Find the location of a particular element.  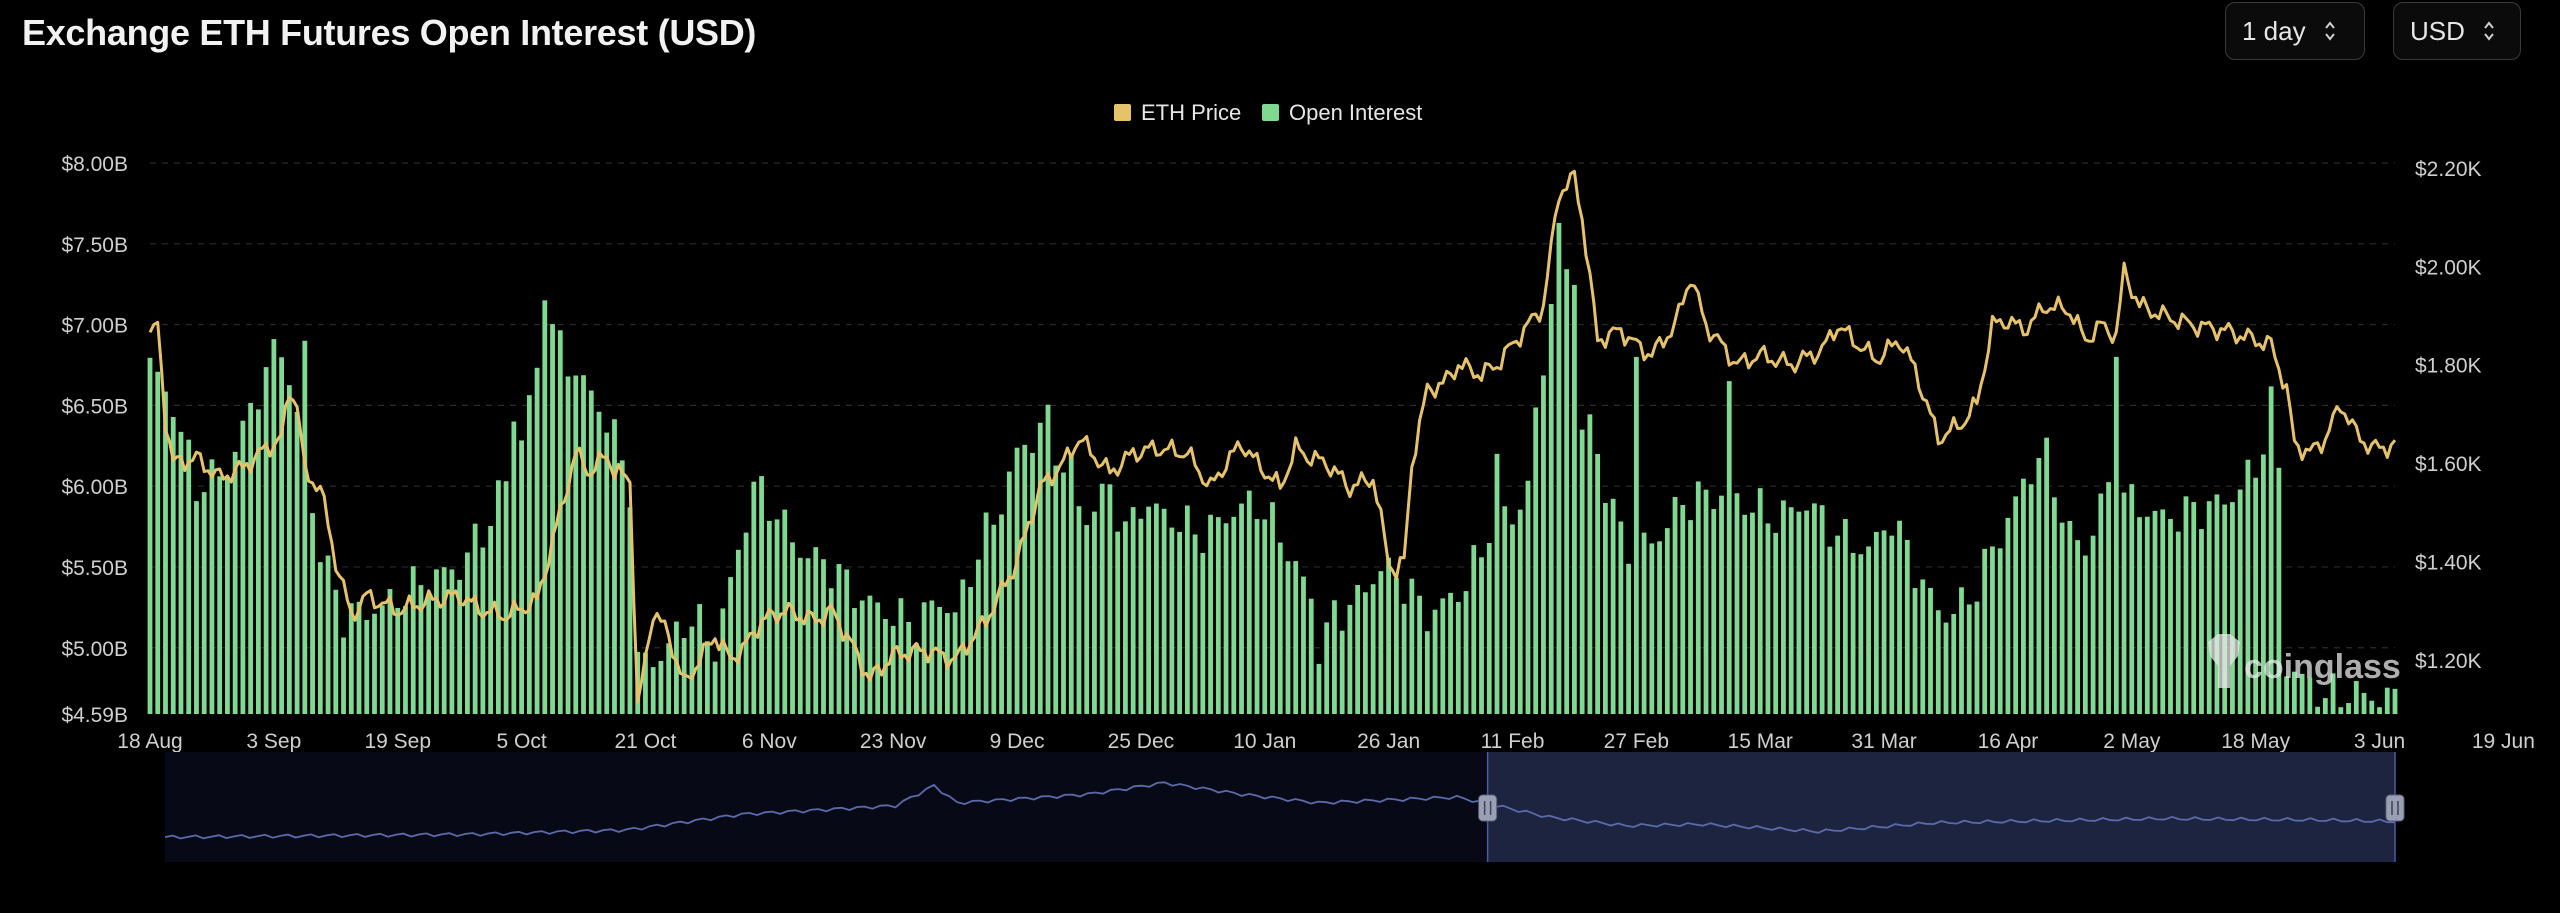

page-title: Exchange ETH Futures Open Interest (USD) is located at coordinates (389, 32).